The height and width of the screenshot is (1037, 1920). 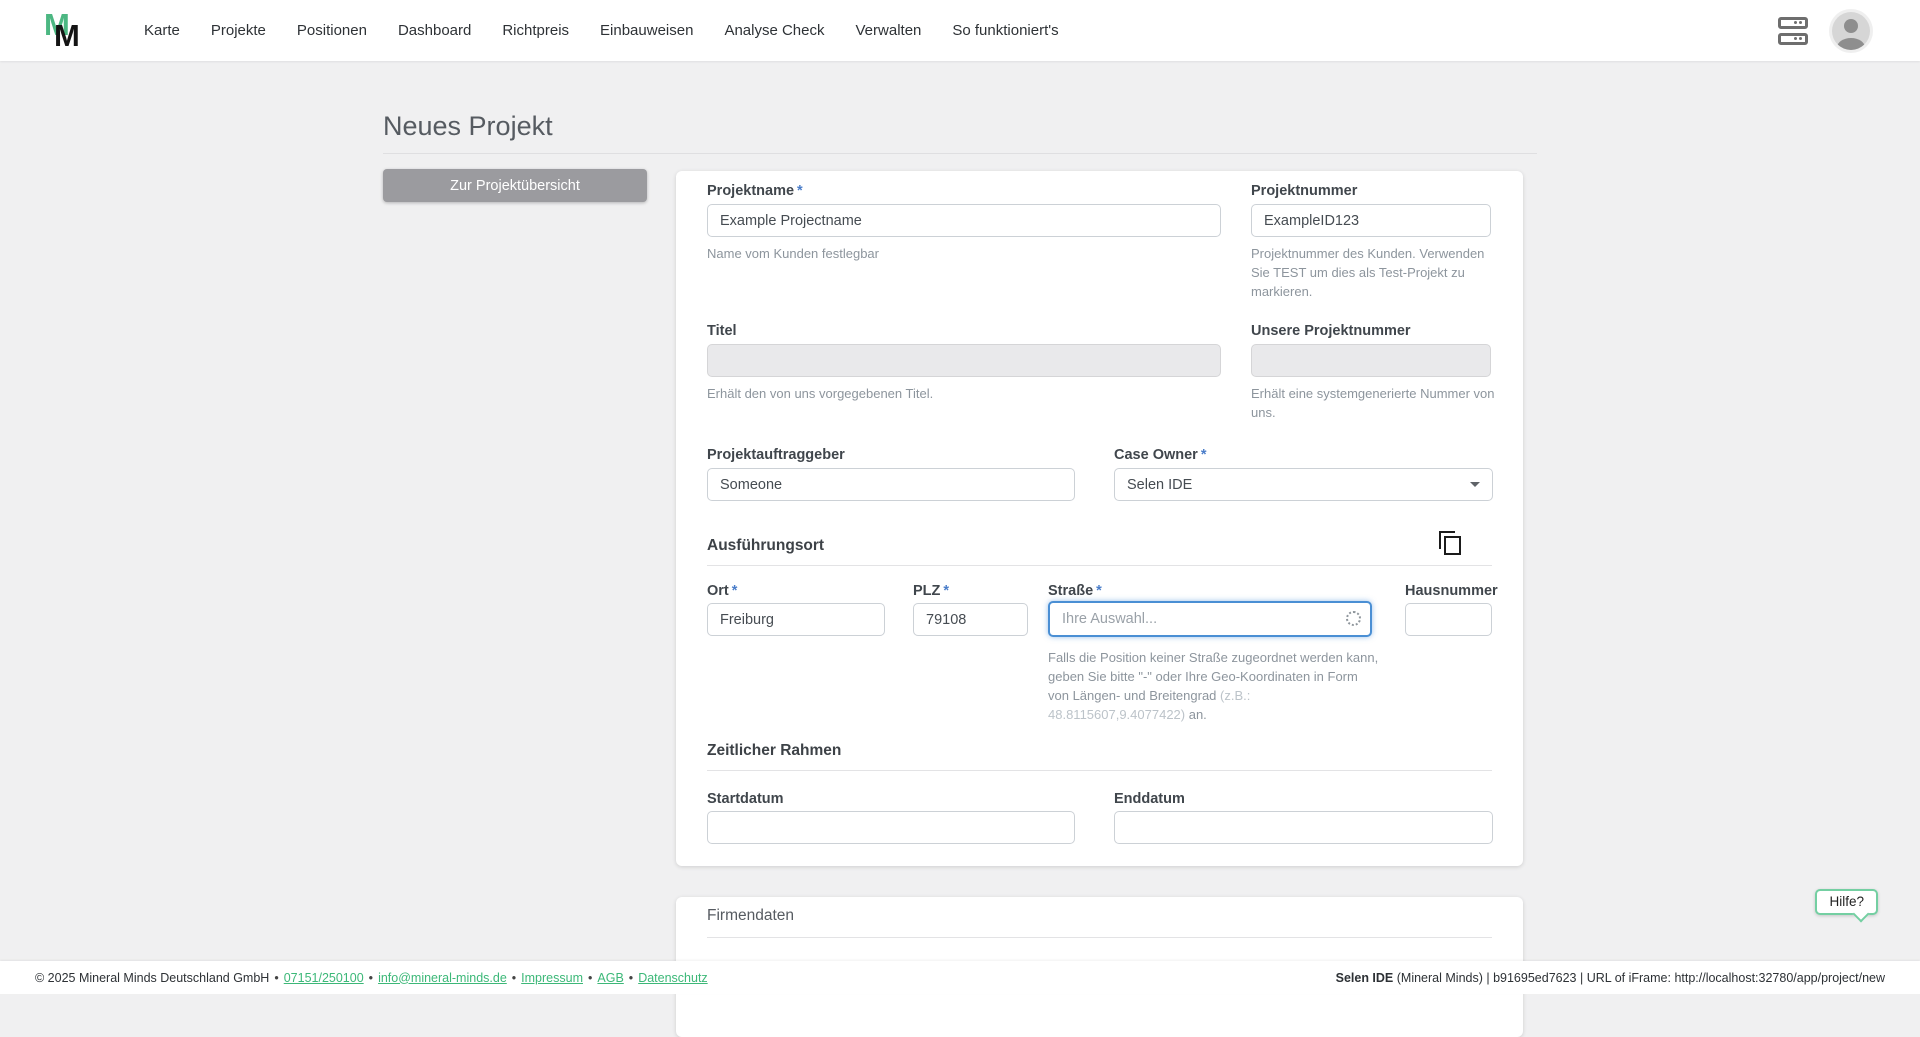 What do you see at coordinates (1371, 360) in the screenshot?
I see `unsere-projektnummer-input` at bounding box center [1371, 360].